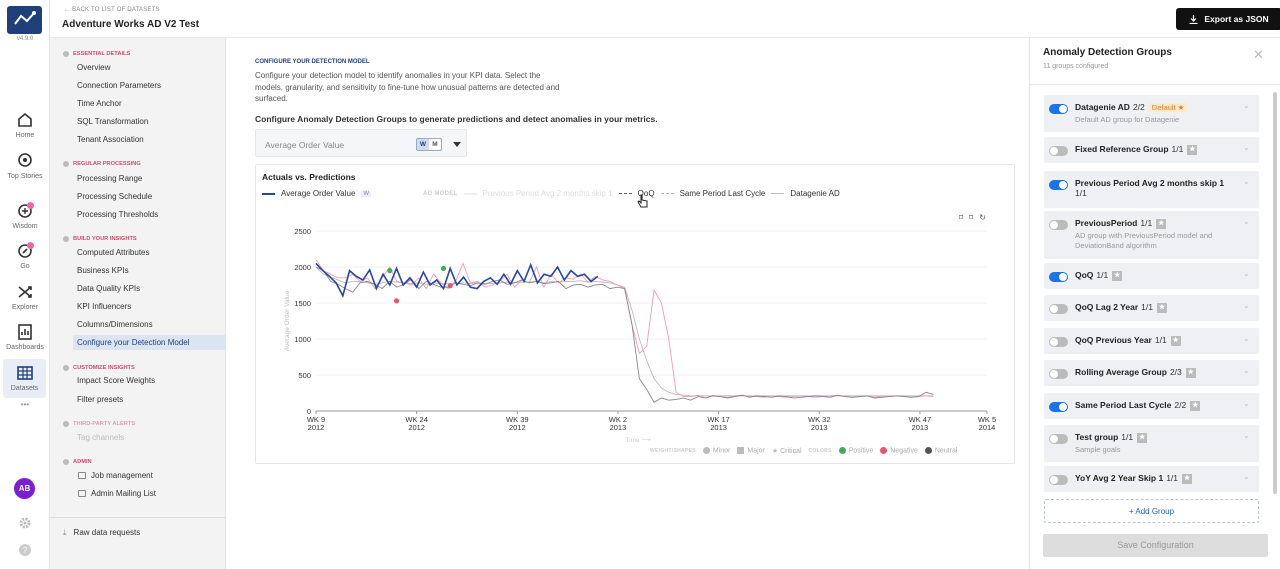  What do you see at coordinates (25, 256) in the screenshot?
I see `rail-item-go: Go` at bounding box center [25, 256].